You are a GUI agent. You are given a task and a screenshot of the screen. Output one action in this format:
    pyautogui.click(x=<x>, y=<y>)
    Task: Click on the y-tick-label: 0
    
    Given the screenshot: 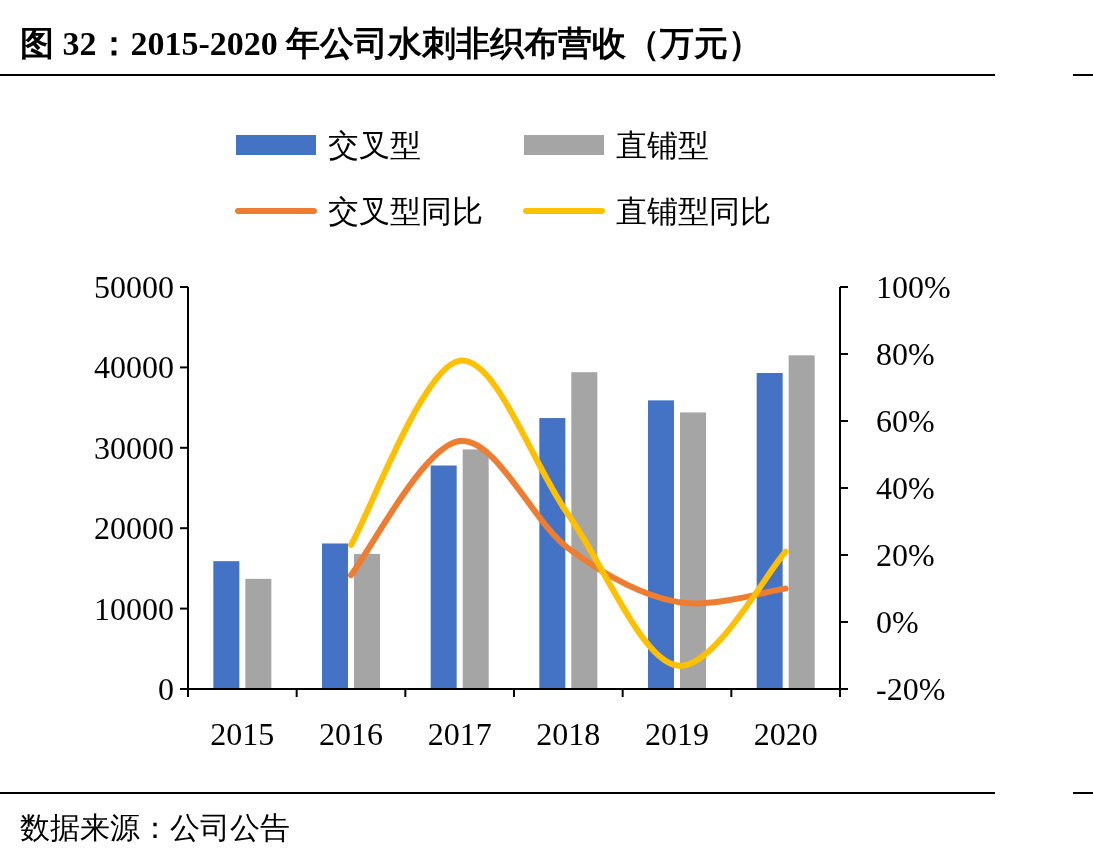 What is the action you would take?
    pyautogui.click(x=166, y=689)
    